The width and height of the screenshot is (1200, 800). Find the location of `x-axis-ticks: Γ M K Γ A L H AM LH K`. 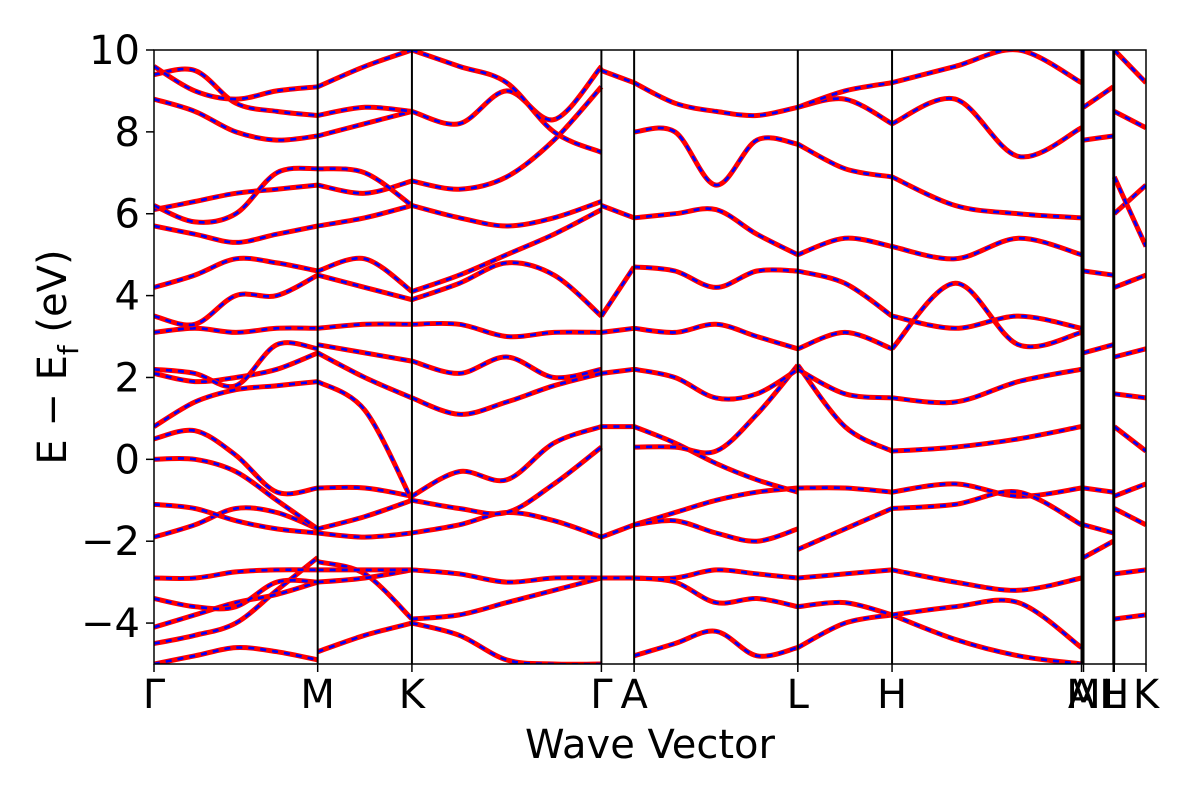

x-axis-ticks: Γ M K Γ A L H AM LH K is located at coordinates (652, 691).